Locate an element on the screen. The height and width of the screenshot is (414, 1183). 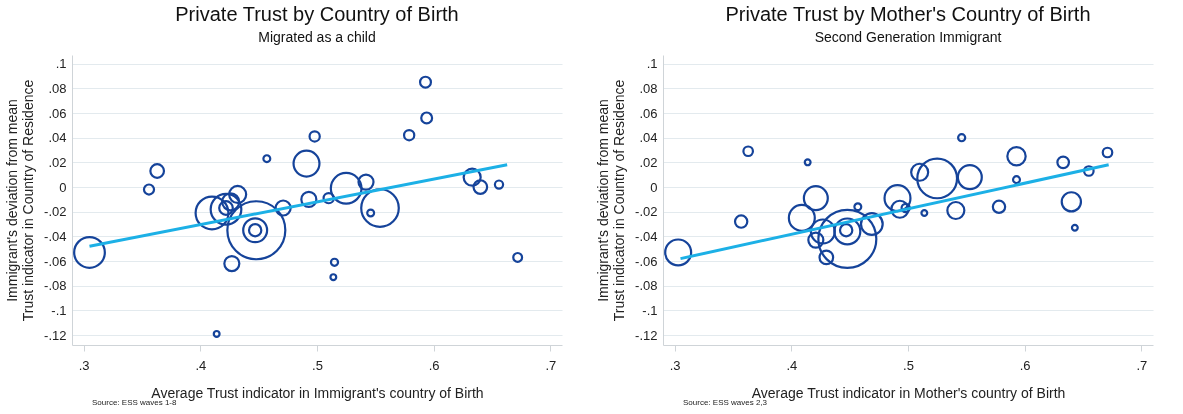
x-axis-title: Average Trust indicator in Immigrant's country of Birth is located at coordinates (317, 392).